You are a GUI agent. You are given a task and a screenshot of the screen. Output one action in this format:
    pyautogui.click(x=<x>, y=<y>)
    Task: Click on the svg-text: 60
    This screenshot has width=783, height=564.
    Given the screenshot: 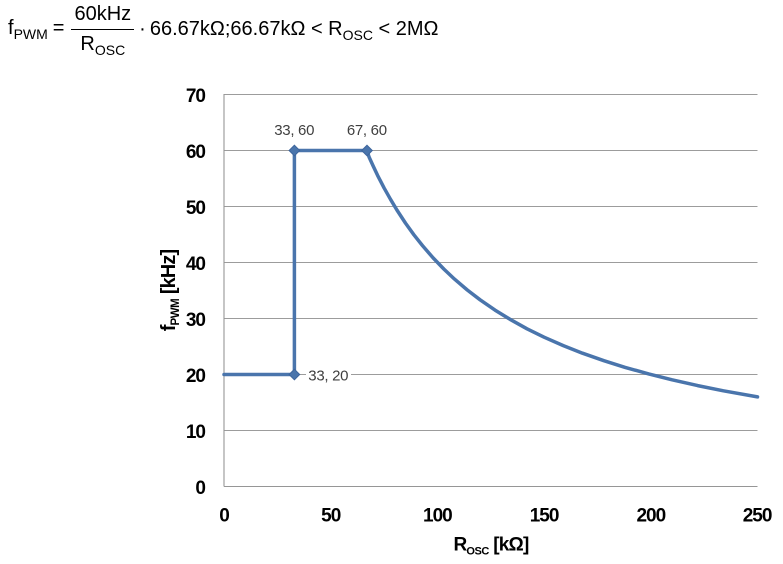 What is the action you would take?
    pyautogui.click(x=196, y=152)
    